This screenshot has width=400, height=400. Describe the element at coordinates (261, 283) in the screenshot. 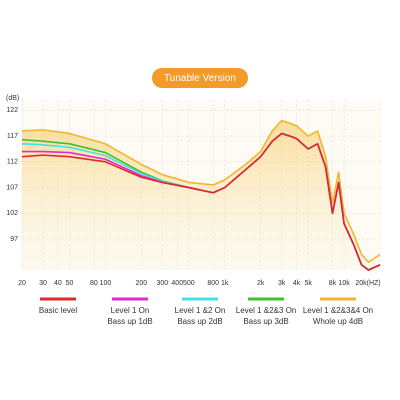

I see `x-tick-label: 2k` at that location.